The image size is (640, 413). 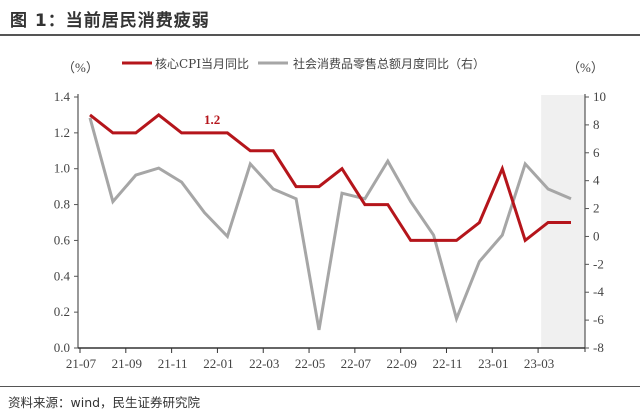 I want to click on right-axis-unit: （%）, so click(x=585, y=67).